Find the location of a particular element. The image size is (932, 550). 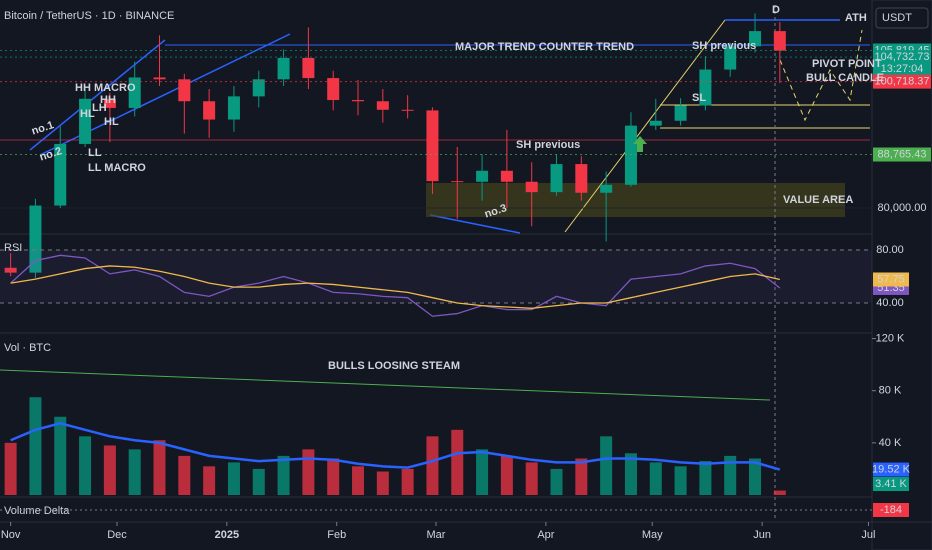

x-tick-label: Jul is located at coordinates (868, 535).